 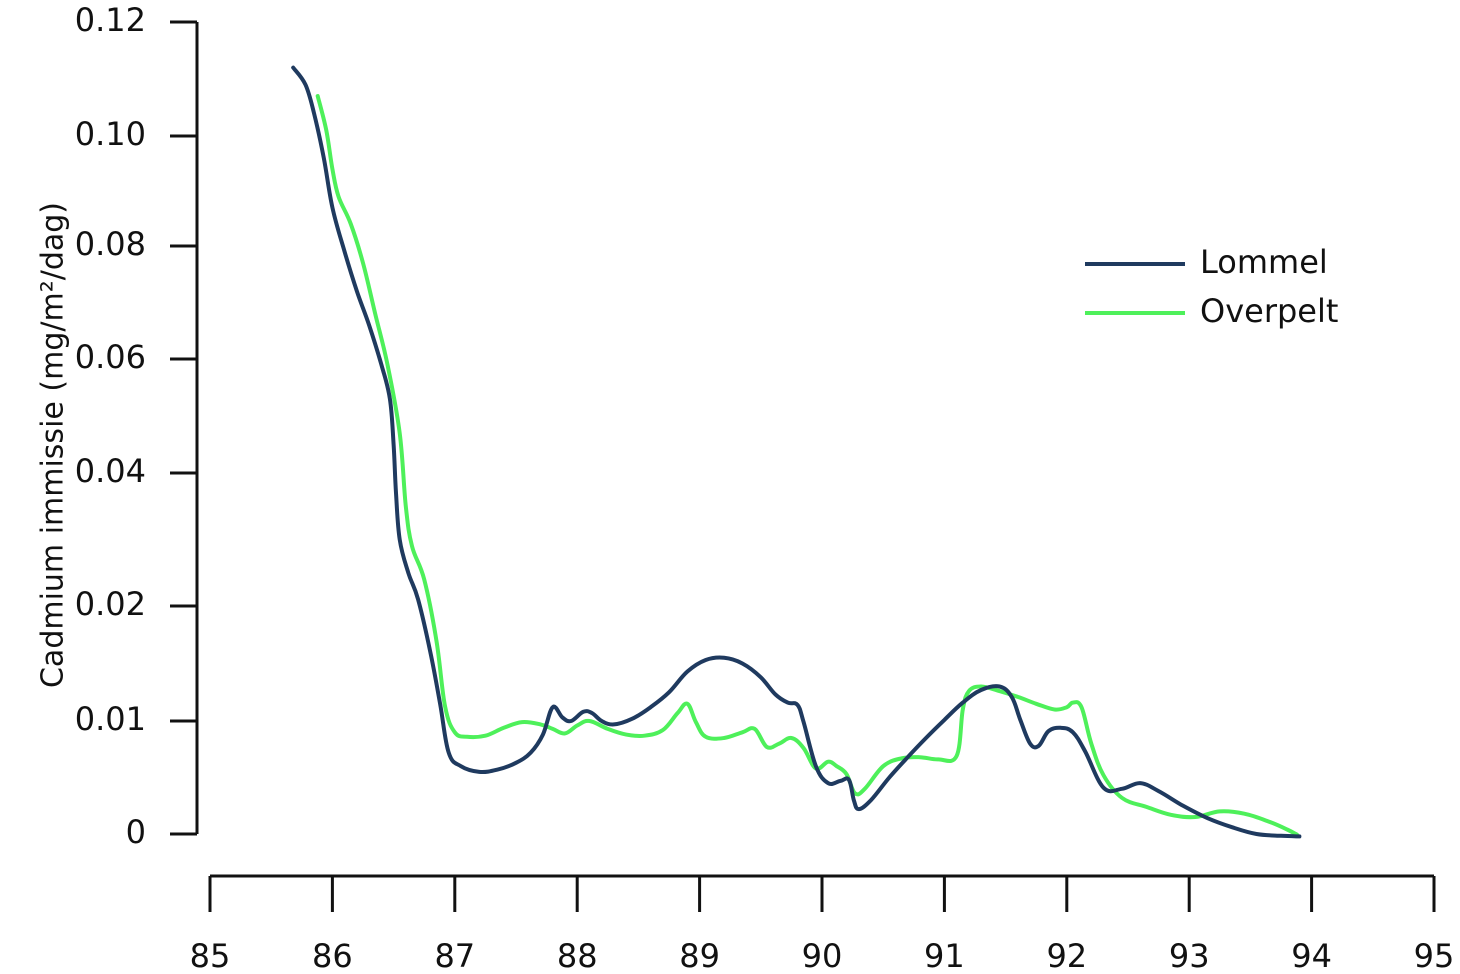 I want to click on legend-label-overpelt: Overpelt, so click(x=1269, y=311).